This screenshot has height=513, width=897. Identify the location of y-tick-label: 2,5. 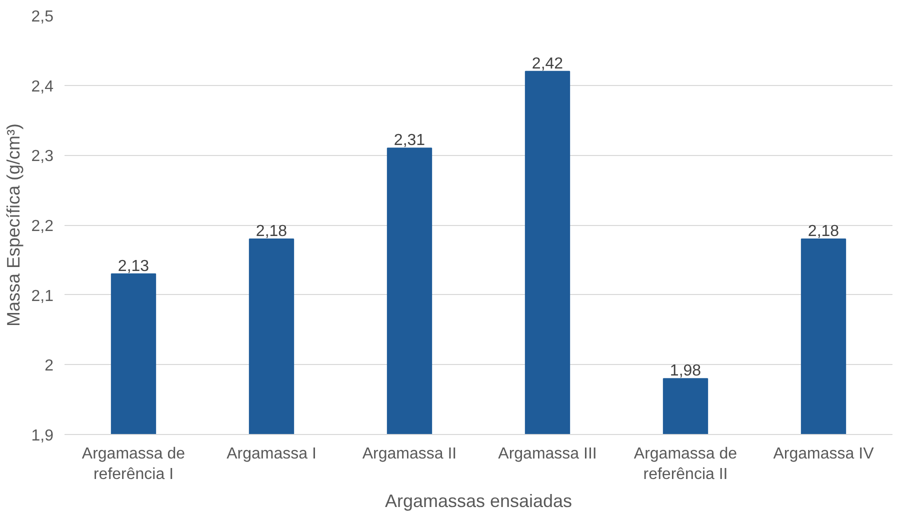
(42, 17).